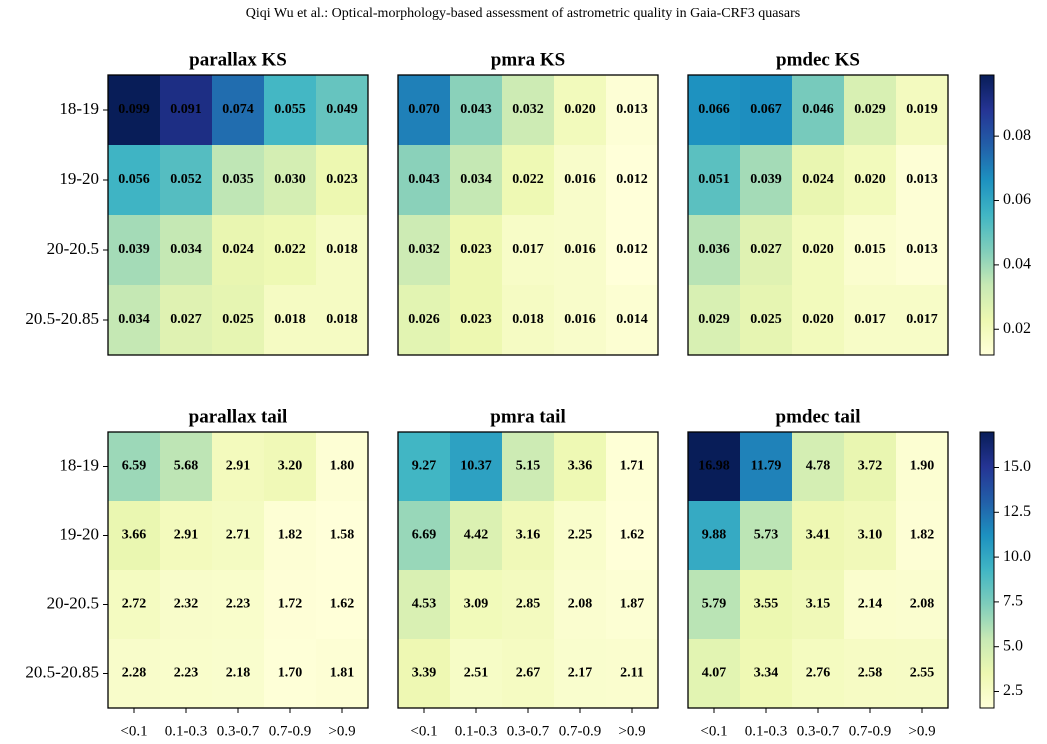 This screenshot has height=744, width=1047. Describe the element at coordinates (766, 249) in the screenshot. I see `cell-label: 0.027` at that location.